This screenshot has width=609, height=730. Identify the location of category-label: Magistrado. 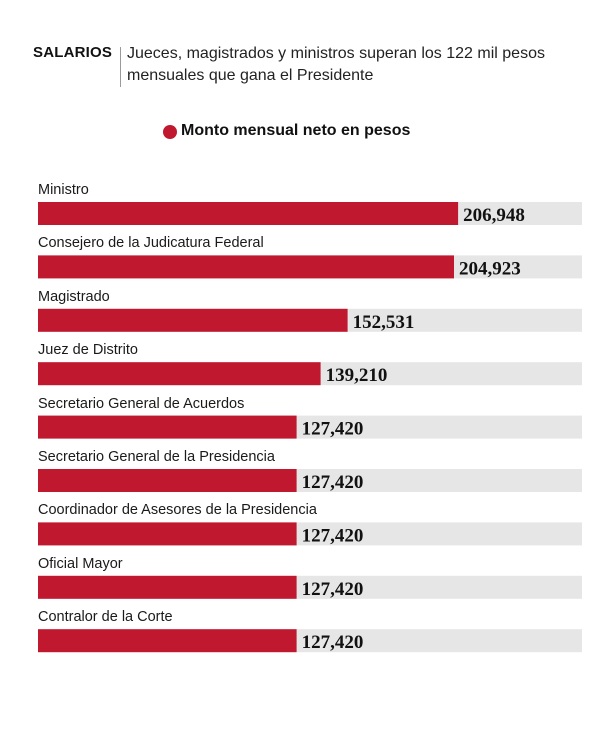
(74, 296).